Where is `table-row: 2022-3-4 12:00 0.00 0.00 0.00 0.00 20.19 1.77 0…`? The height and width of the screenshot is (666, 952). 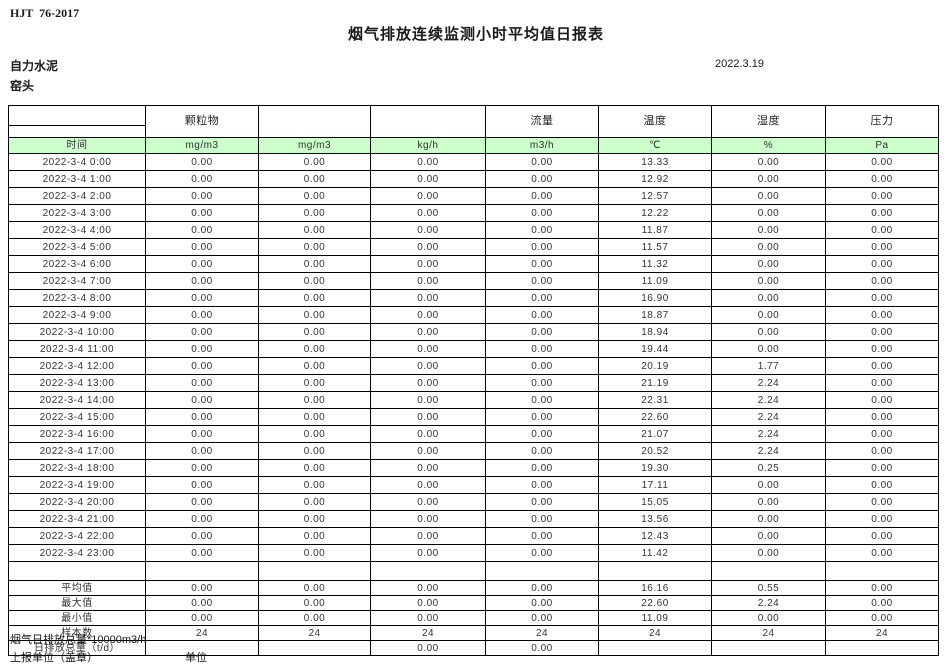
table-row: 2022-3-4 12:00 0.00 0.00 0.00 0.00 20.19 1.77 0… is located at coordinates (473, 366).